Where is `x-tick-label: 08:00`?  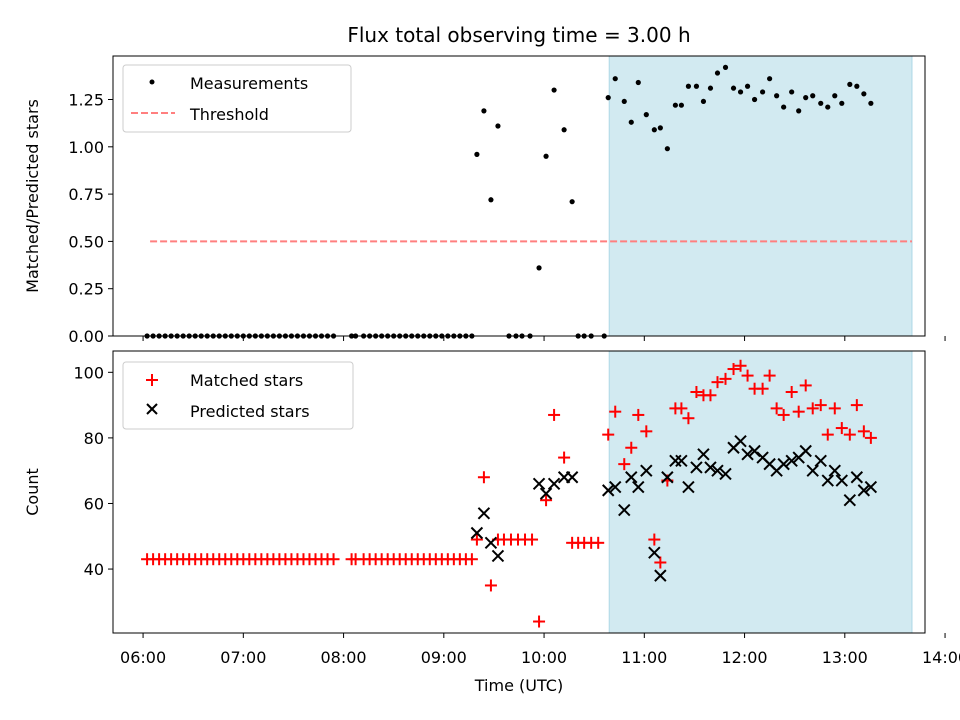 x-tick-label: 08:00 is located at coordinates (344, 657).